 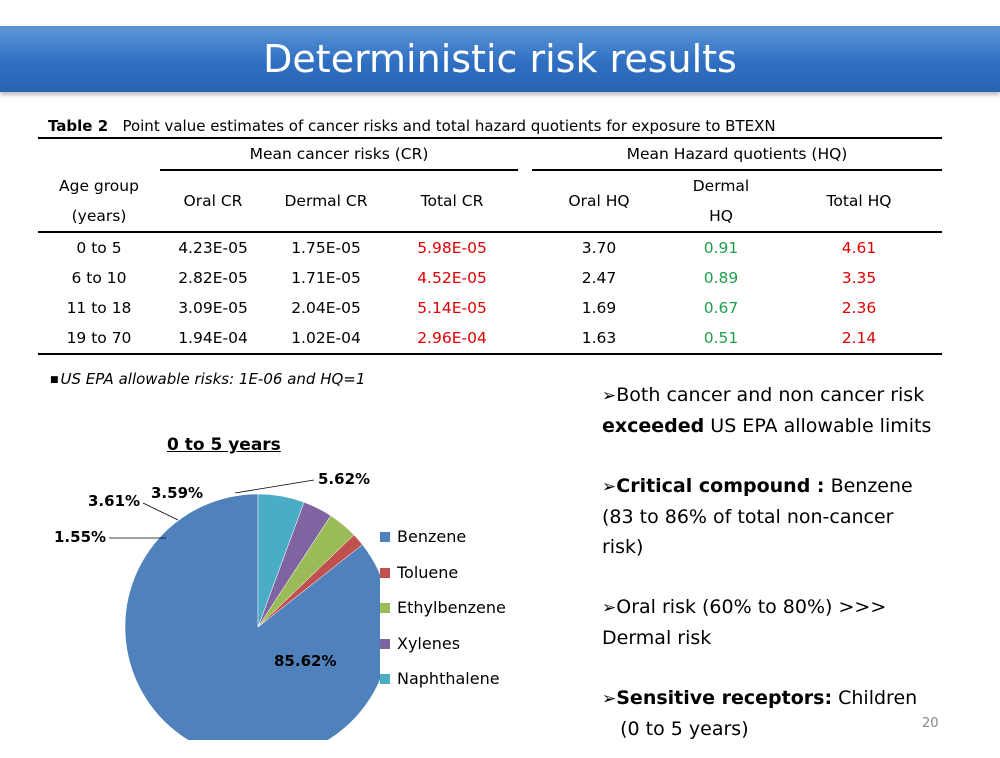 I want to click on legend-item-toluene: Toluene, so click(x=443, y=581).